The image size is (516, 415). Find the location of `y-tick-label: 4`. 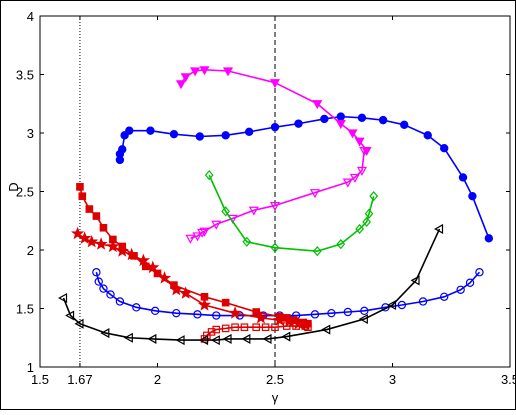

y-tick-label: 4 is located at coordinates (30, 16).